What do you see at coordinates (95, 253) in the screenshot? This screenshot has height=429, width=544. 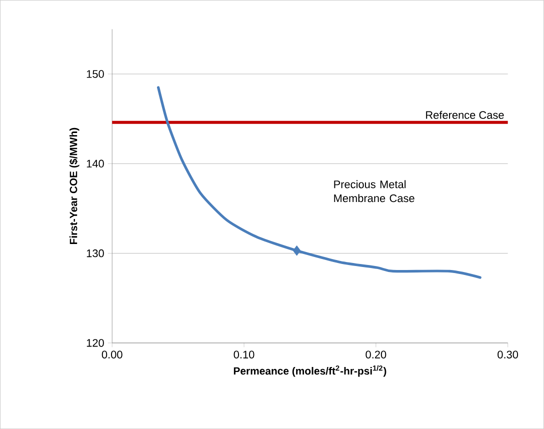 I see `y-tick-label: 130` at bounding box center [95, 253].